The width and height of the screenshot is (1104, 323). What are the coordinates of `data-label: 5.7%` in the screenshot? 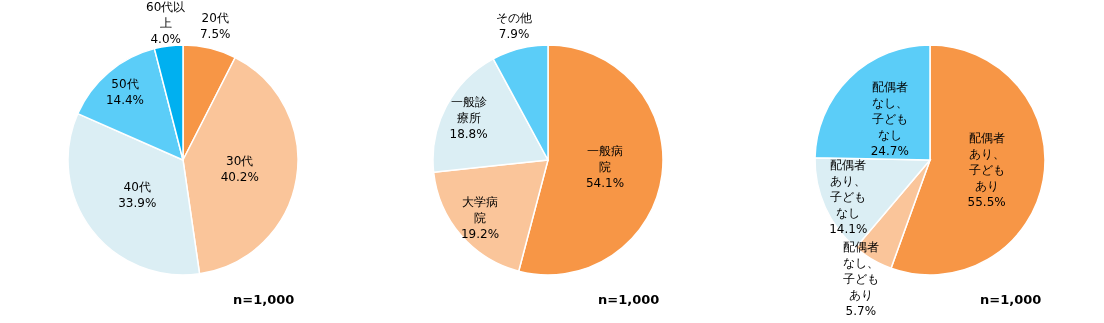 It's located at (861, 311).